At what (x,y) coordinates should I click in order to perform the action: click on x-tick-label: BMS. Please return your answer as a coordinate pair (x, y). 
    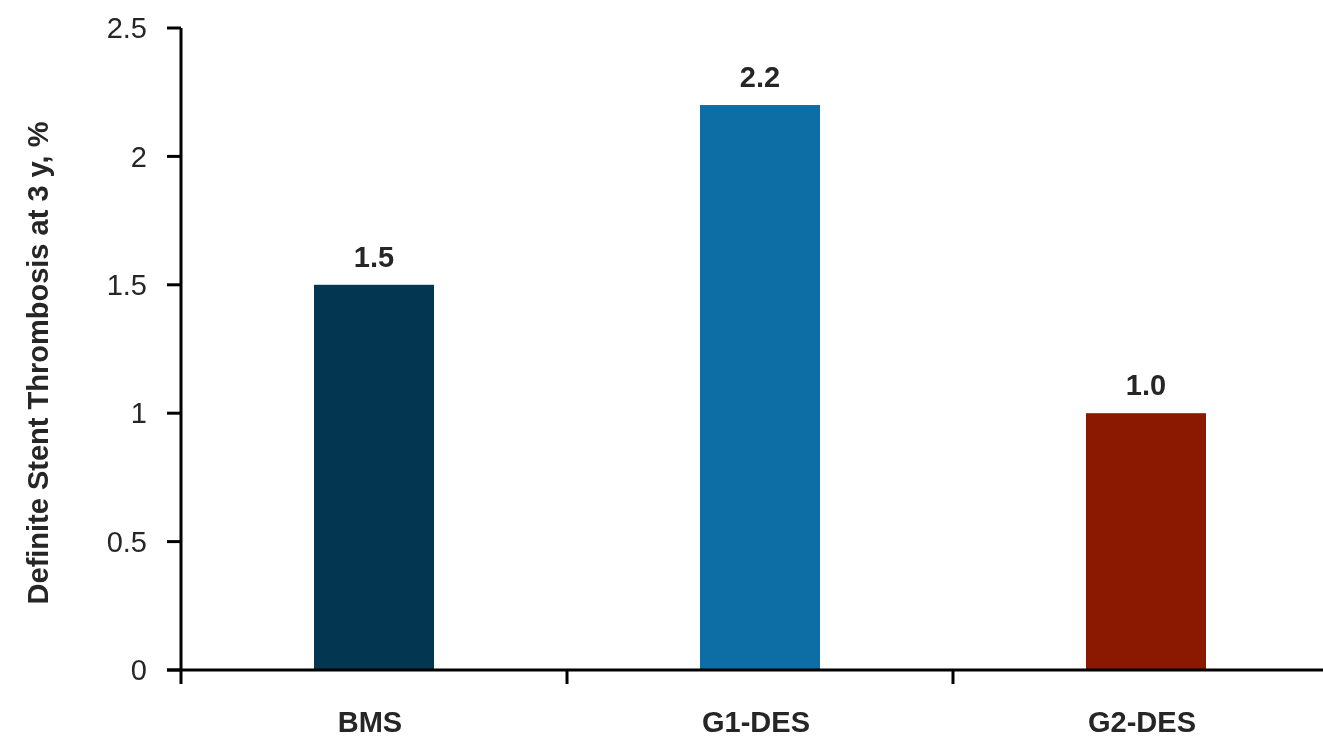
    Looking at the image, I should click on (370, 722).